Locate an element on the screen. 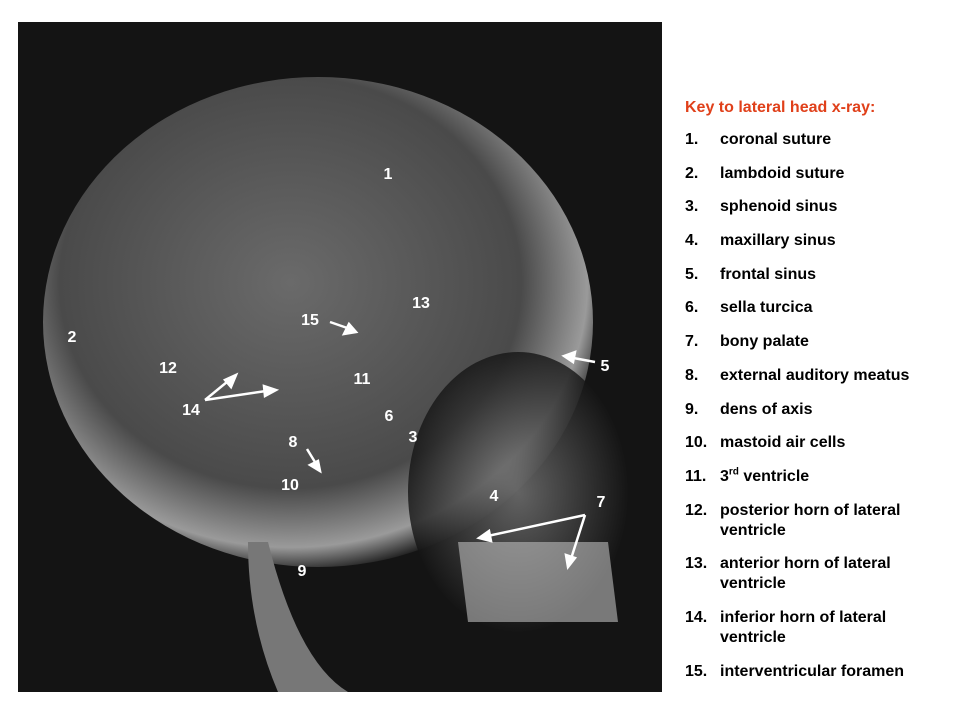 This screenshot has width=960, height=720. key-number: 4. is located at coordinates (692, 241).